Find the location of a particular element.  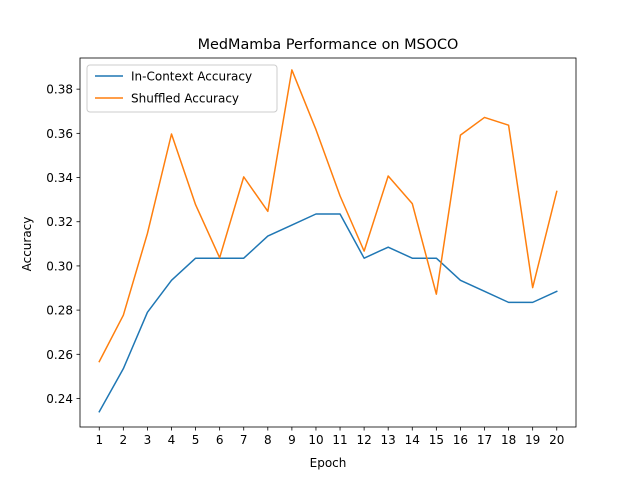

x-tick-label: 10 is located at coordinates (315, 440).